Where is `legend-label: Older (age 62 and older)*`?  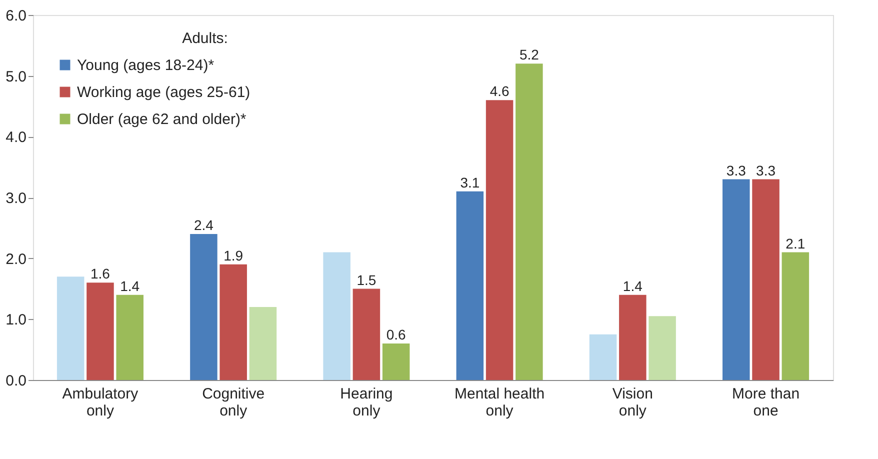 legend-label: Older (age 62 and older)* is located at coordinates (161, 119).